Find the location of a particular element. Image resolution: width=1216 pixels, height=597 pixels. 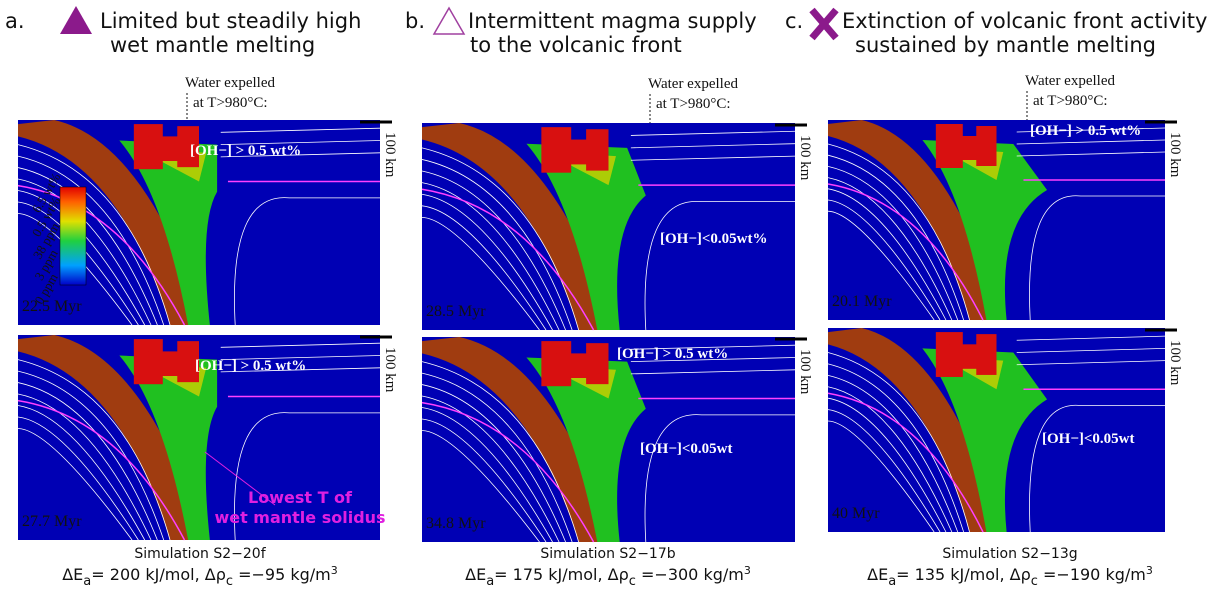

filled-triangle-icon is located at coordinates (76, 20).